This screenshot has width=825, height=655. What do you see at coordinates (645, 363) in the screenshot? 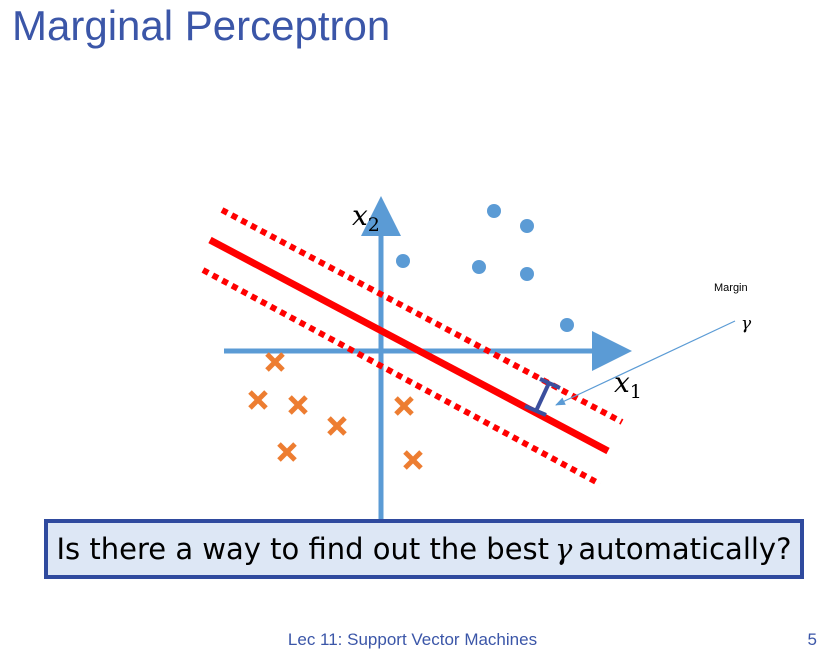
I see `gamma-pointer` at bounding box center [645, 363].